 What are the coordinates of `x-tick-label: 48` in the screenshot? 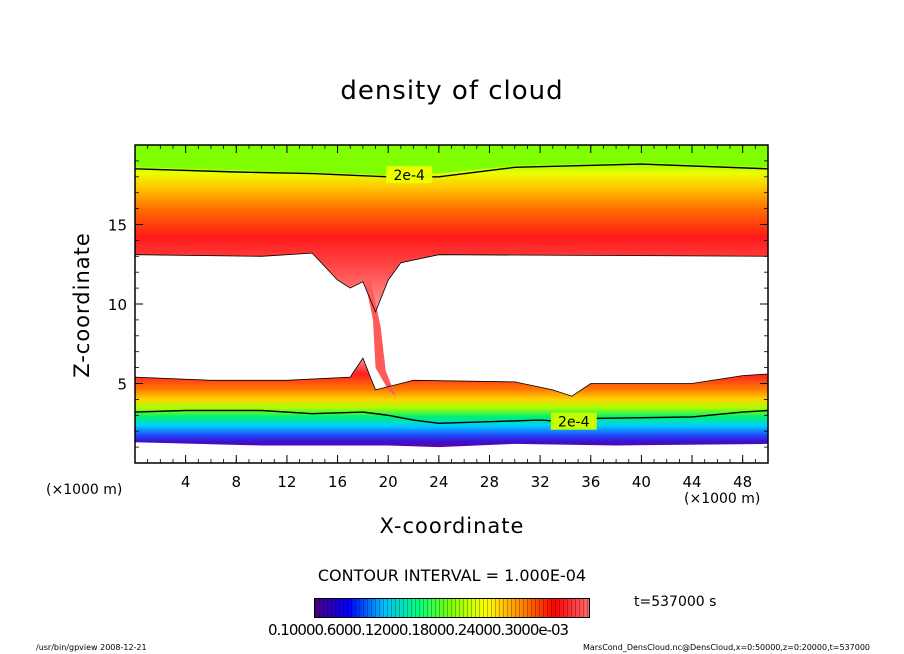 It's located at (742, 482).